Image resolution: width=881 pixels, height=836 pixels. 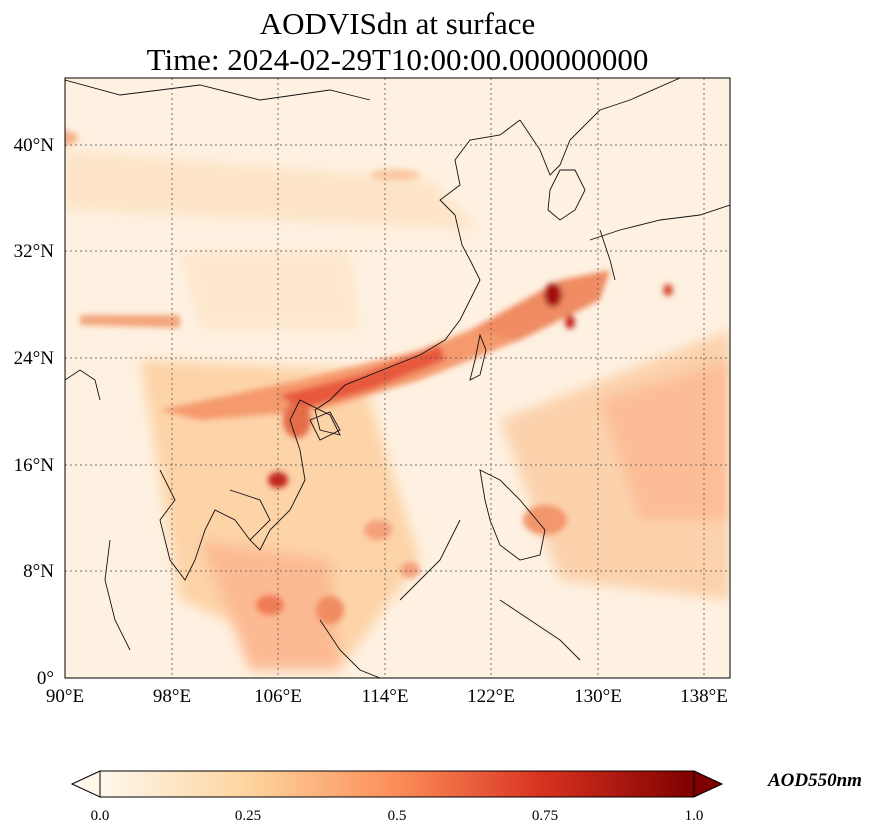 What do you see at coordinates (694, 816) in the screenshot?
I see `colorbar-tick-label: 1.0` at bounding box center [694, 816].